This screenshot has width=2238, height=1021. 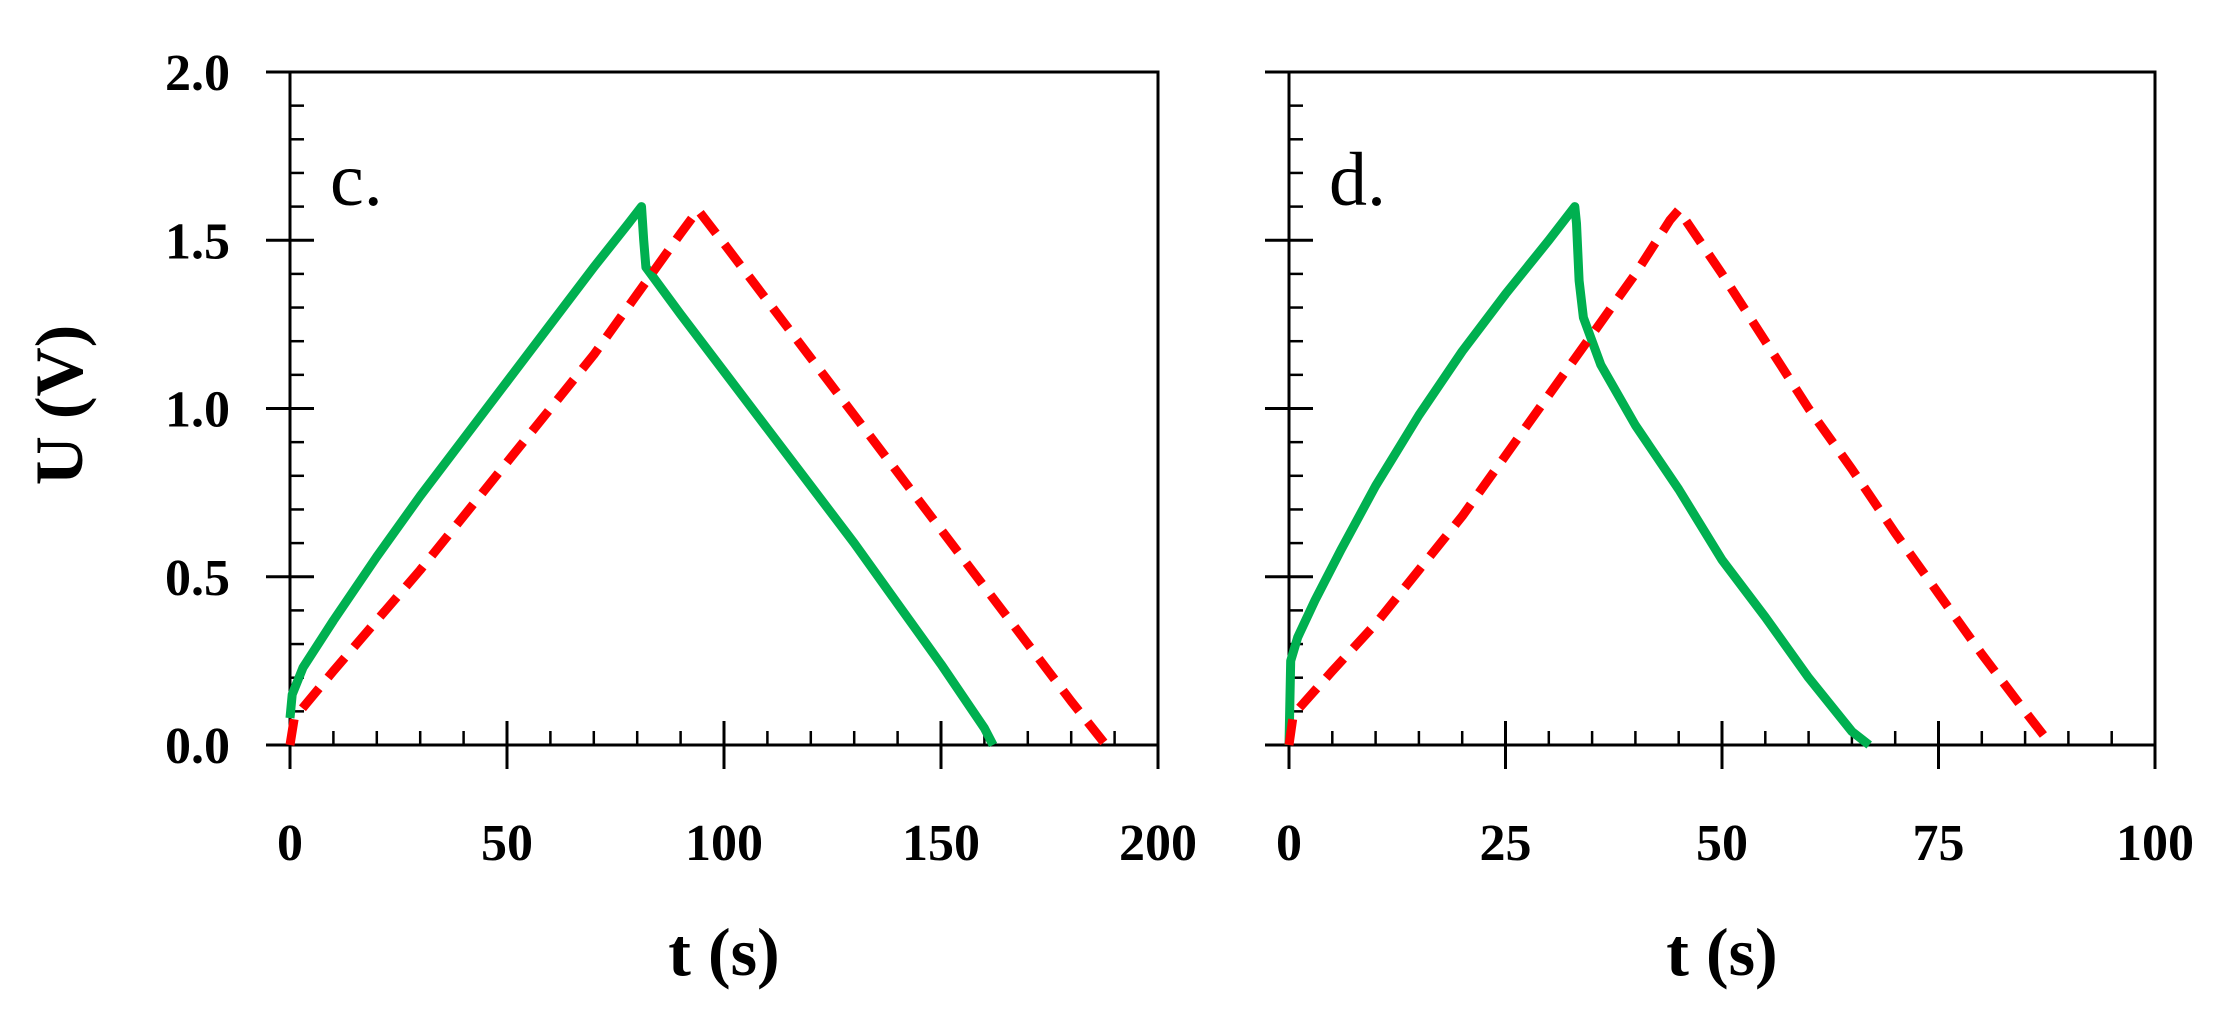 What do you see at coordinates (1158, 843) in the screenshot?
I see `x-tick-label: 200` at bounding box center [1158, 843].